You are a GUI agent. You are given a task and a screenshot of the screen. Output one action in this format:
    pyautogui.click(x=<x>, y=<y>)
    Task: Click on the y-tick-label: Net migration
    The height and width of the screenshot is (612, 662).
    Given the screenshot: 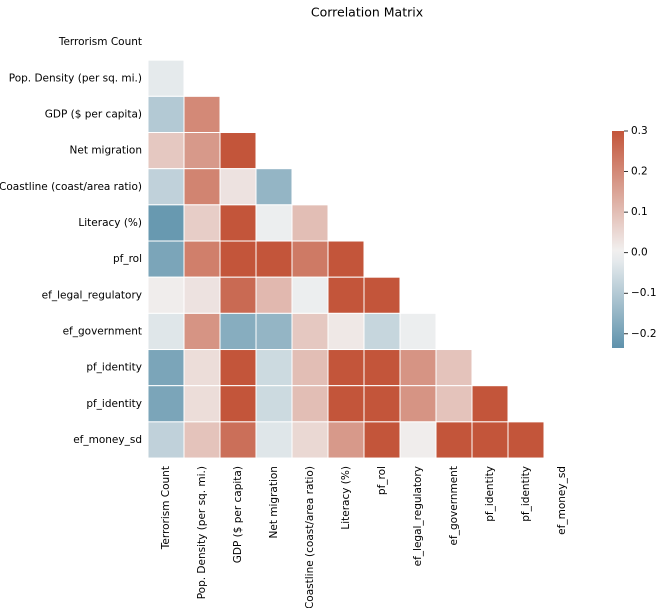 What is the action you would take?
    pyautogui.click(x=106, y=151)
    